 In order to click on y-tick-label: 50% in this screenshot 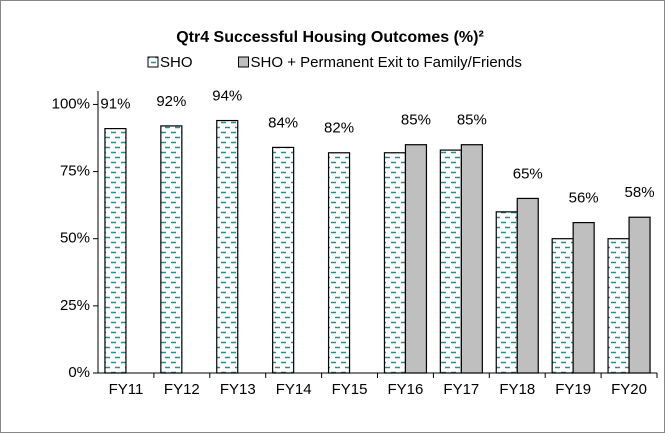, I will do `click(75, 238)`.